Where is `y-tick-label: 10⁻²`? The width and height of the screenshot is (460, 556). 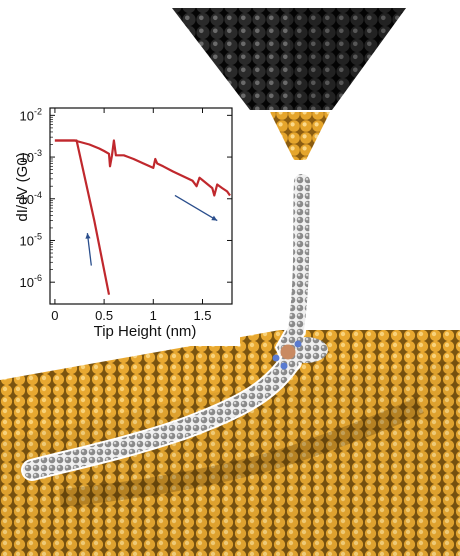
y-tick-label: 10⁻² is located at coordinates (31, 114).